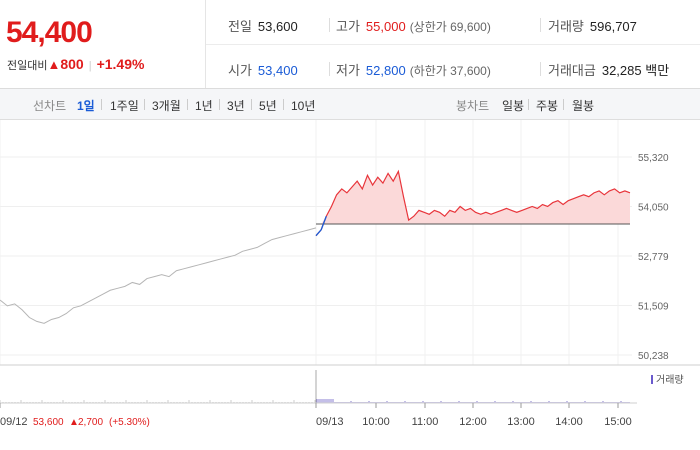 The height and width of the screenshot is (450, 700). What do you see at coordinates (618, 422) in the screenshot?
I see `x-tick-label: 15:00` at bounding box center [618, 422].